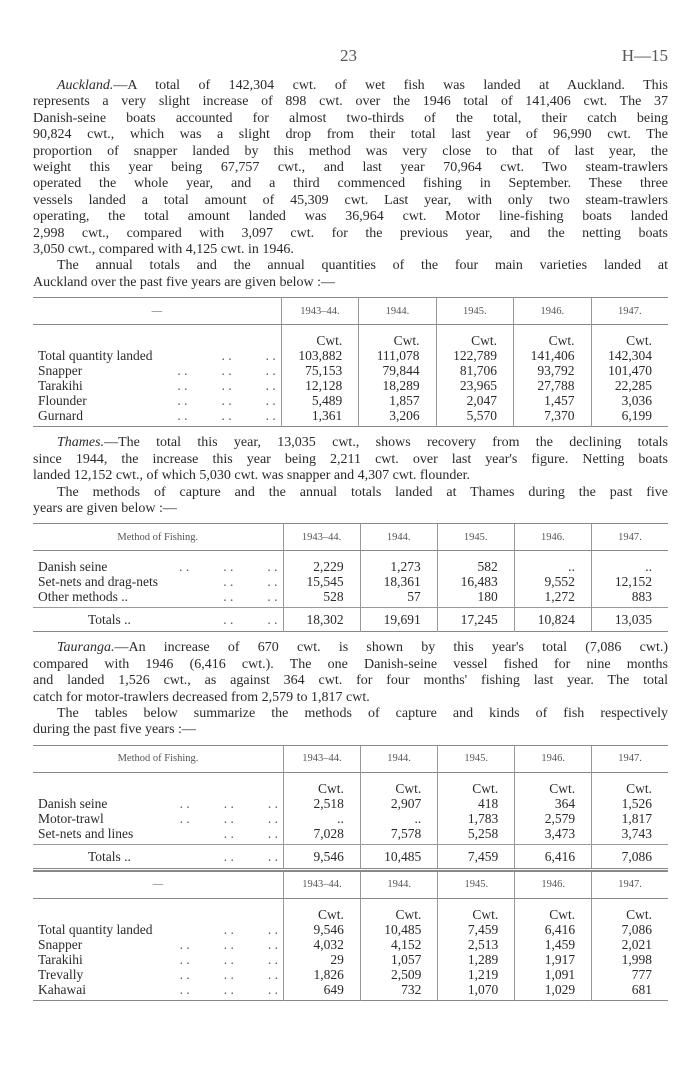 This screenshot has height=1078, width=700. Describe the element at coordinates (479, 582) in the screenshot. I see `cell-value: 16,483` at that location.